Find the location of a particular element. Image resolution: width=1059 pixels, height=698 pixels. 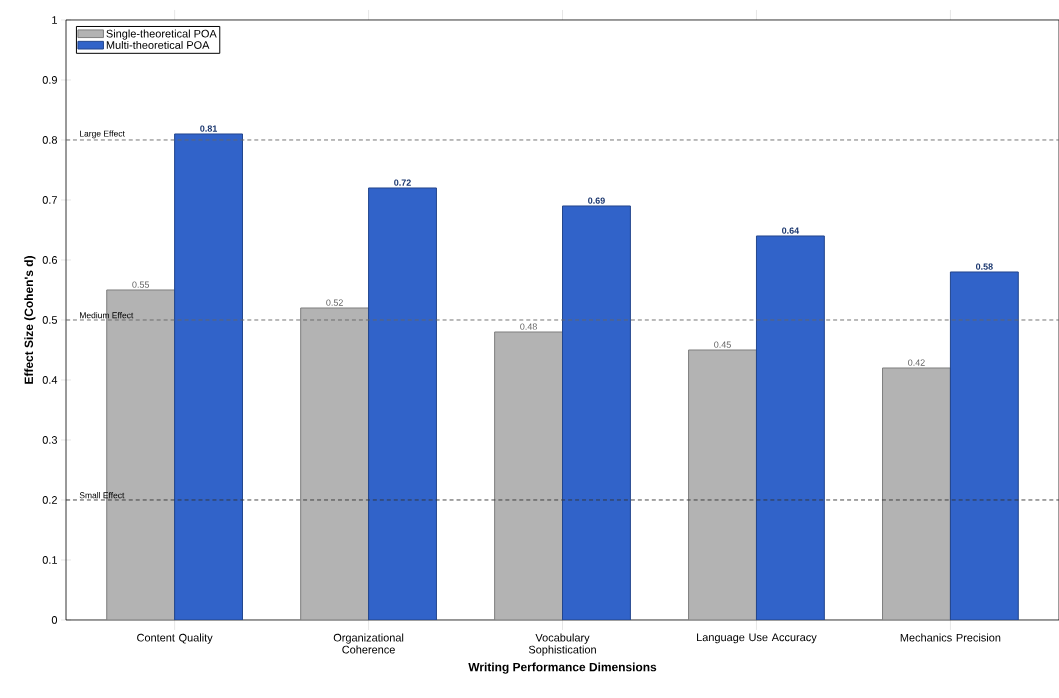

data-label: 0.42 is located at coordinates (916, 362).